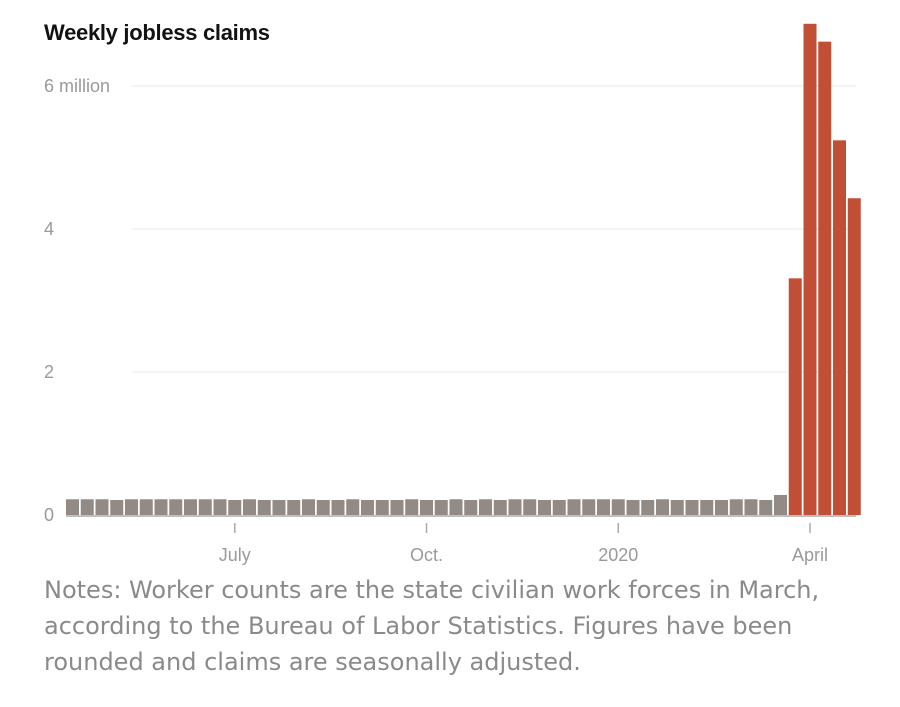 Image resolution: width=900 pixels, height=707 pixels. Describe the element at coordinates (235, 555) in the screenshot. I see `x-tick-label: July` at that location.